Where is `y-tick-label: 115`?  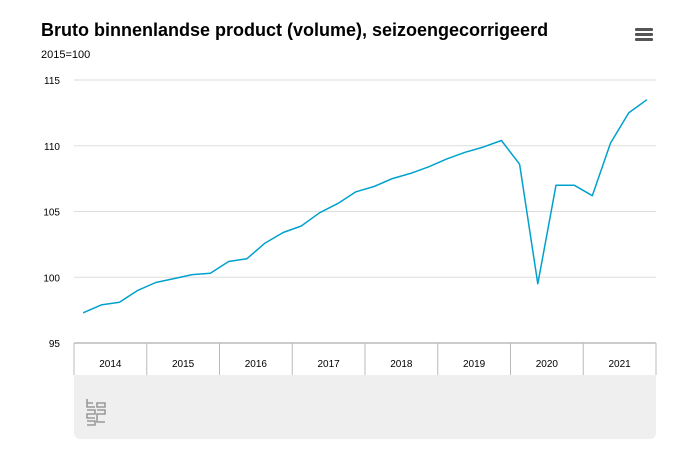
y-tick-label: 115 is located at coordinates (52, 81).